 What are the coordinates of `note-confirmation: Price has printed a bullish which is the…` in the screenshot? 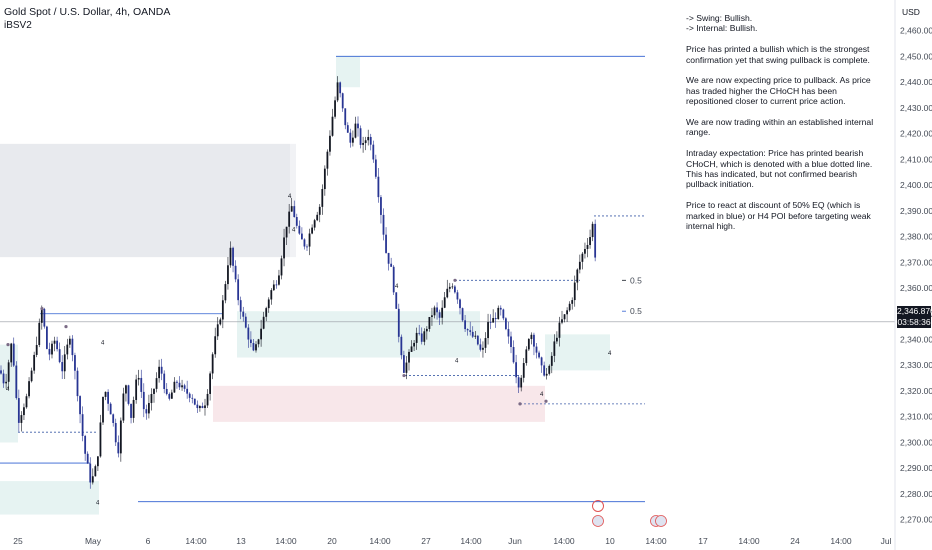 It's located at (778, 54).